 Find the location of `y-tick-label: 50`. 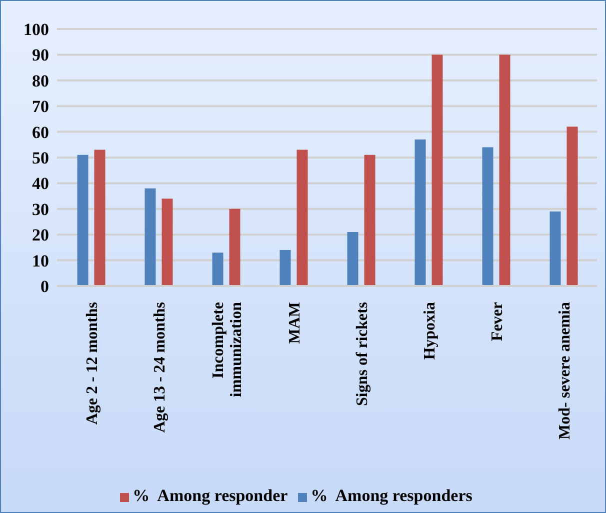

y-tick-label: 50 is located at coordinates (40, 158).